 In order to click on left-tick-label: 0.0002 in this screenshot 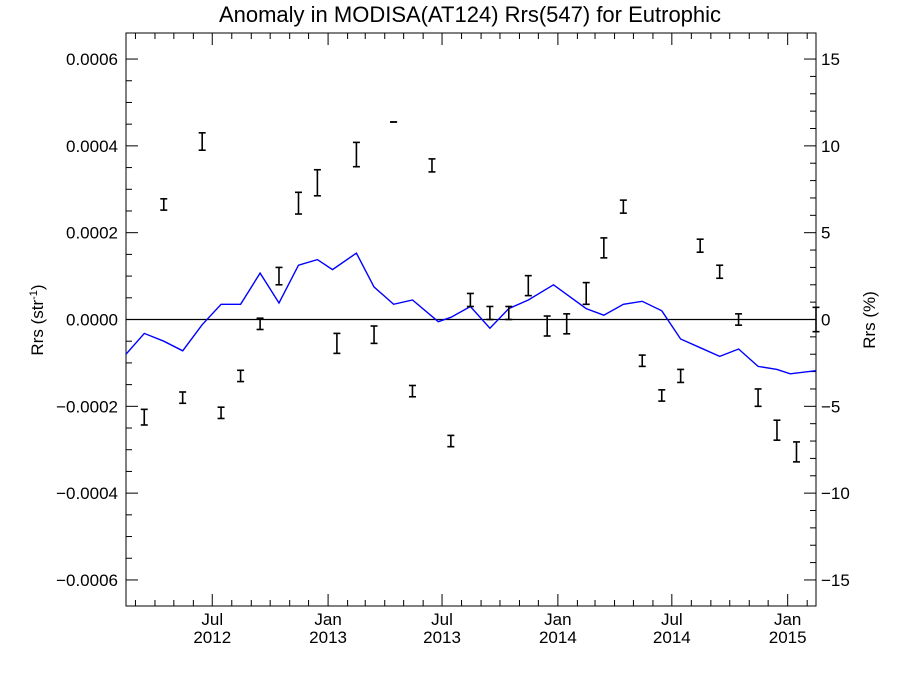, I will do `click(92, 233)`.